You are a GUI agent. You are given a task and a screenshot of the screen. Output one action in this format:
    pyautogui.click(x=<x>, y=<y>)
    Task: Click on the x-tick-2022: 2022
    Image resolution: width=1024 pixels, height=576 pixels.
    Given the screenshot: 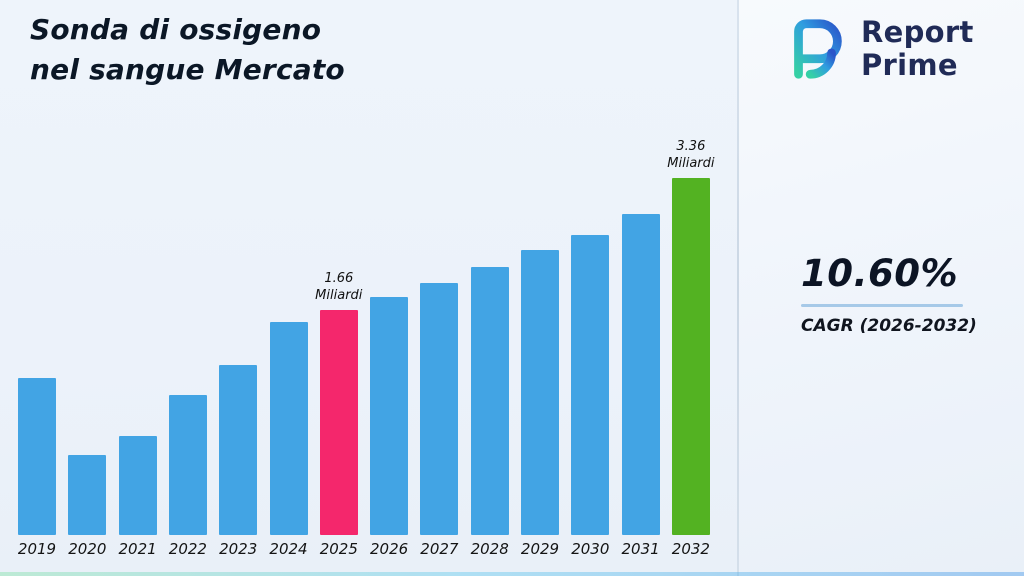 What is the action you would take?
    pyautogui.click(x=187, y=549)
    